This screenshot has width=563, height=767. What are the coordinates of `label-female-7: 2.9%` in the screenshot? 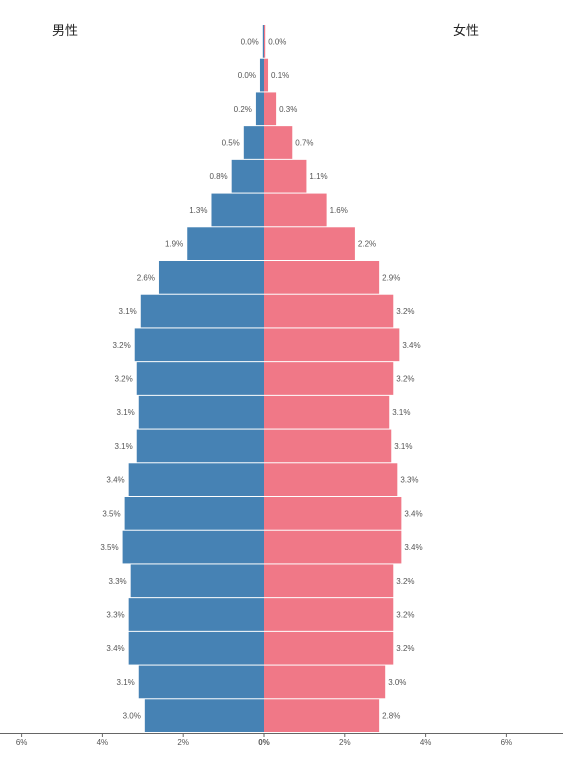 It's located at (391, 277).